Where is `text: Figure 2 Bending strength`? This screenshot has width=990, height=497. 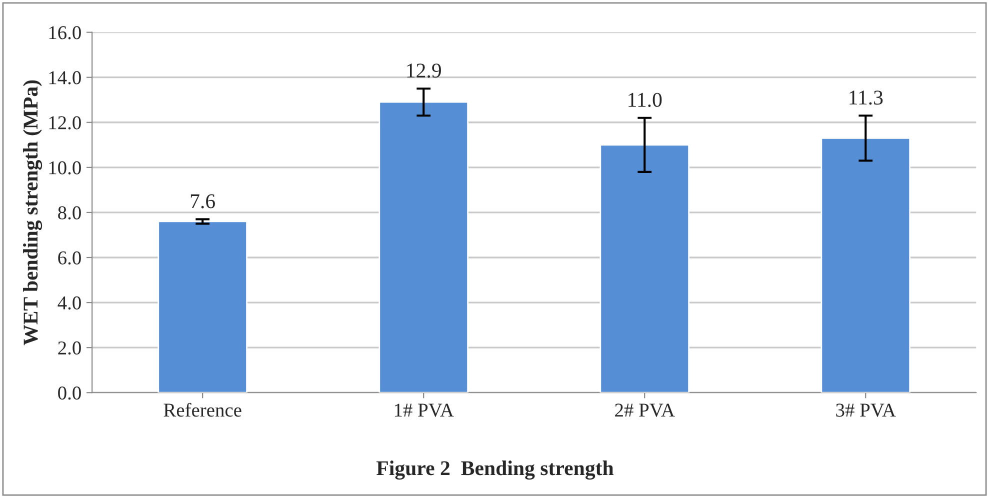
text: Figure 2 Bending strength is located at coordinates (495, 470).